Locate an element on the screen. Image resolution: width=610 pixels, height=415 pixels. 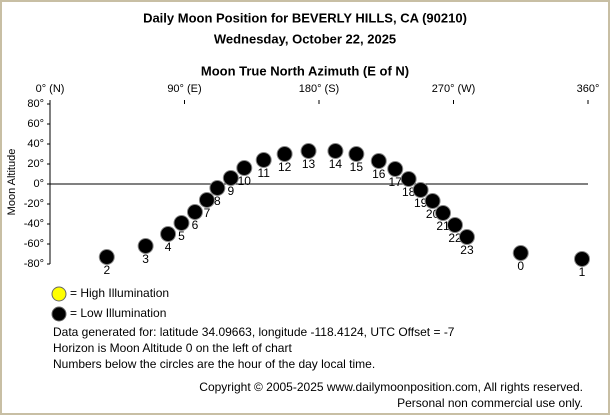
hour-label: 23 is located at coordinates (467, 250).